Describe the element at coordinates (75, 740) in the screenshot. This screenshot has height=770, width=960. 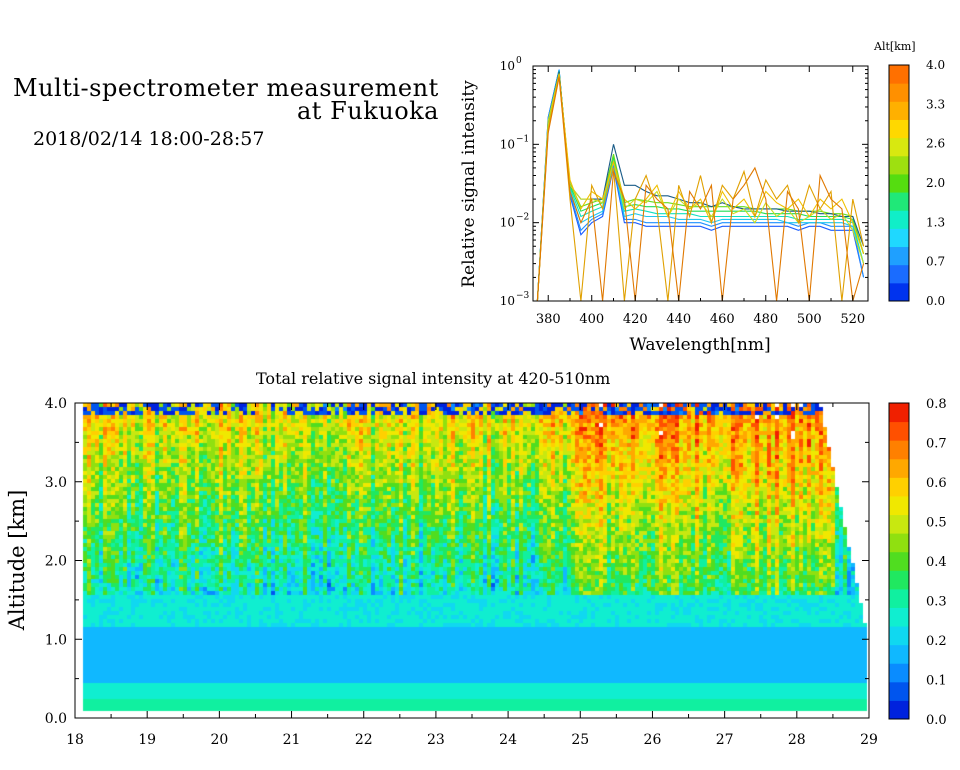
I see `heatmap-x-tick-label: 18` at that location.